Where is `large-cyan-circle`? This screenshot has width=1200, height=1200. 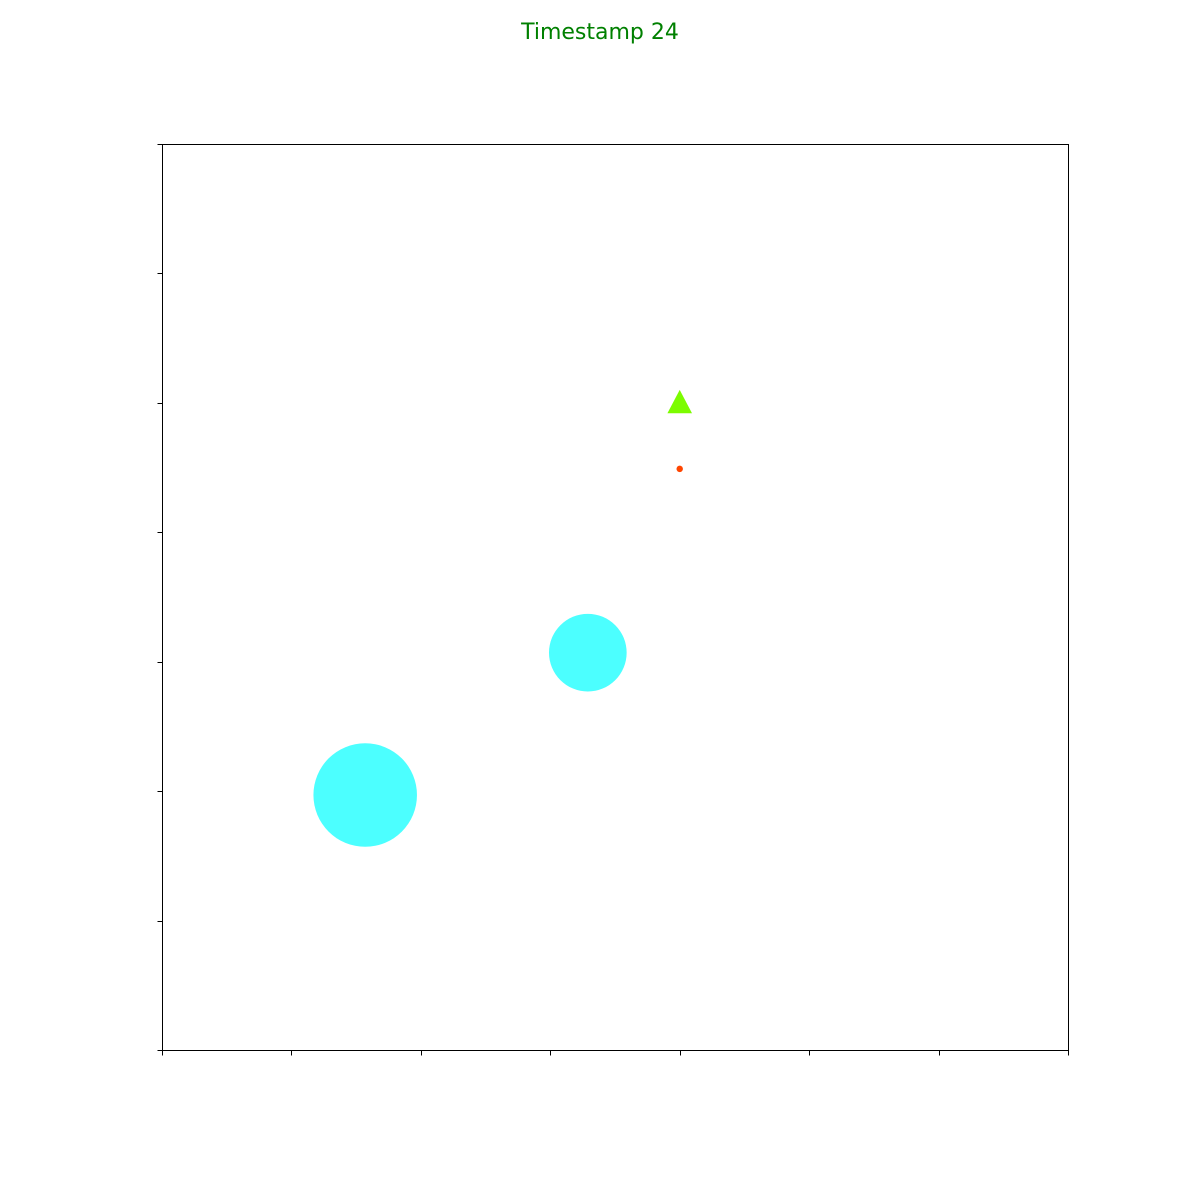 large-cyan-circle is located at coordinates (365, 795).